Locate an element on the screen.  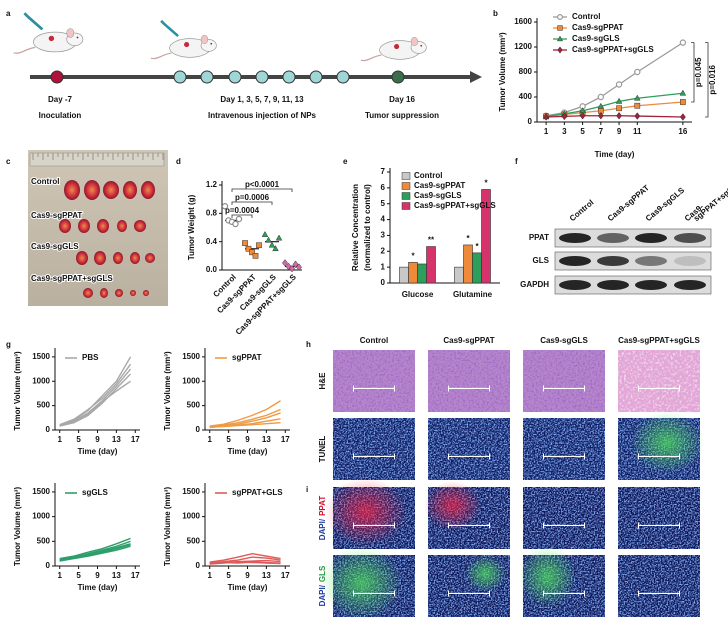
y-tick-label: 0.8 is located at coordinates (212, 212).